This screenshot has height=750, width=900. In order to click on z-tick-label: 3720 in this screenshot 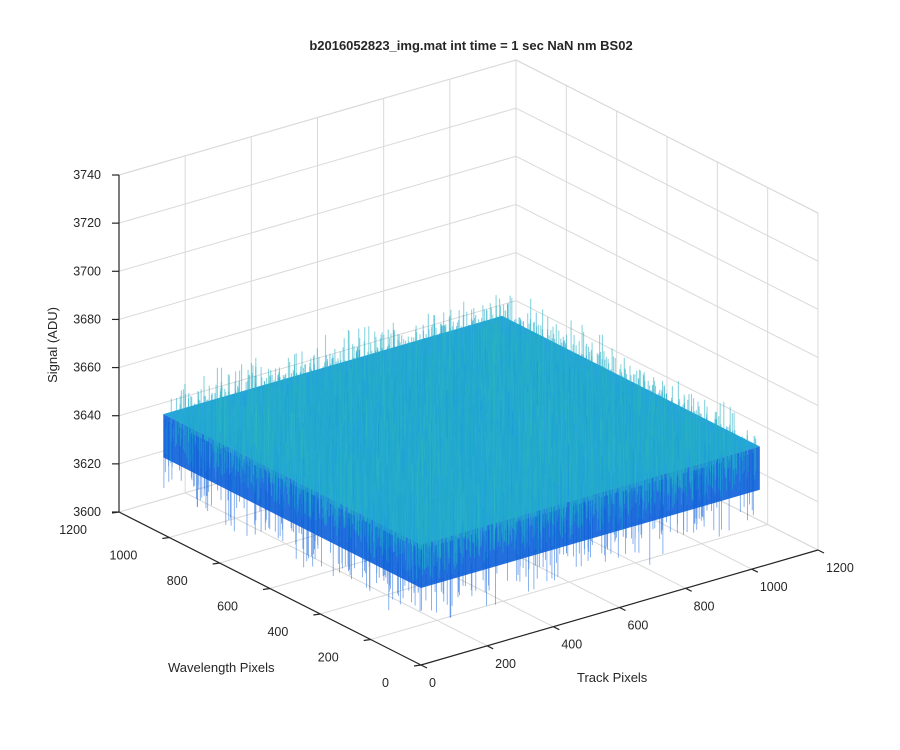, I will do `click(87, 223)`.